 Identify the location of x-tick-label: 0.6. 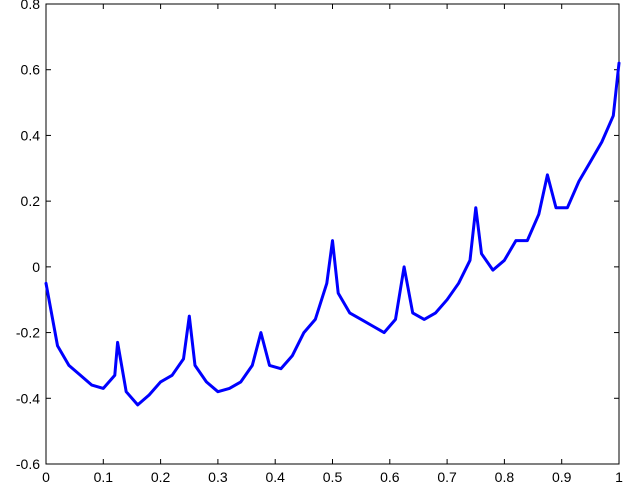
(390, 477).